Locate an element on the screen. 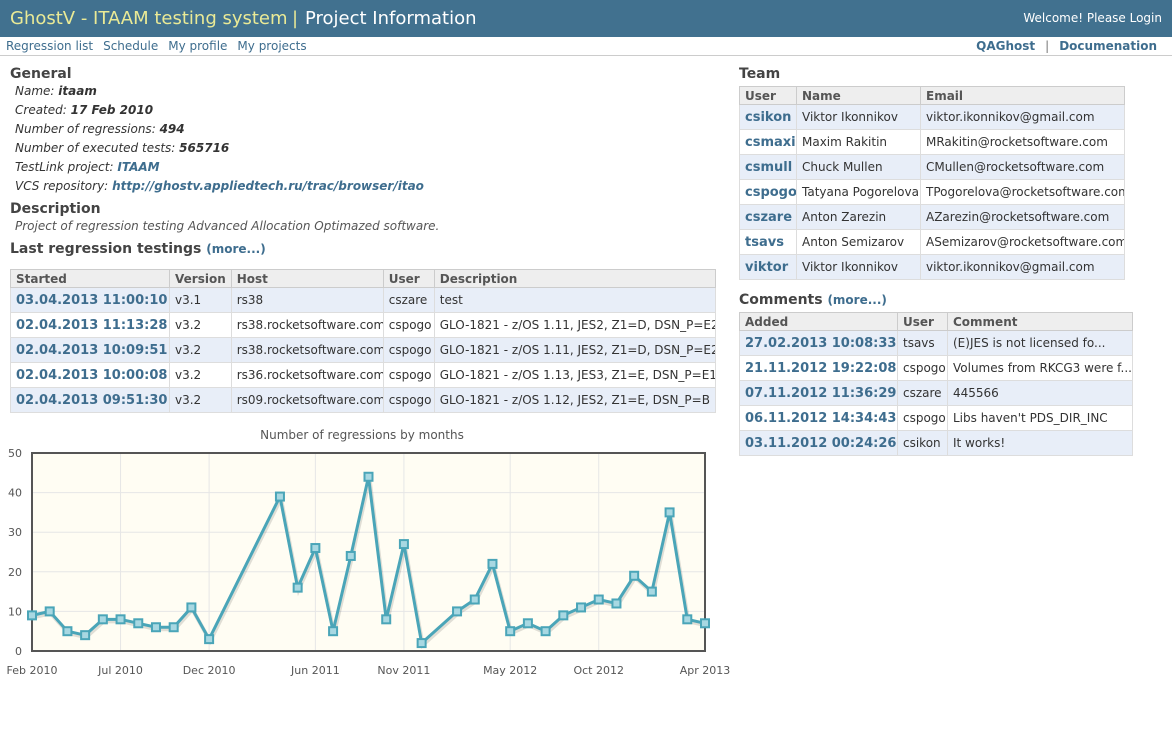 Image resolution: width=1172 pixels, height=736 pixels. table-cell: csmull is located at coordinates (768, 167).